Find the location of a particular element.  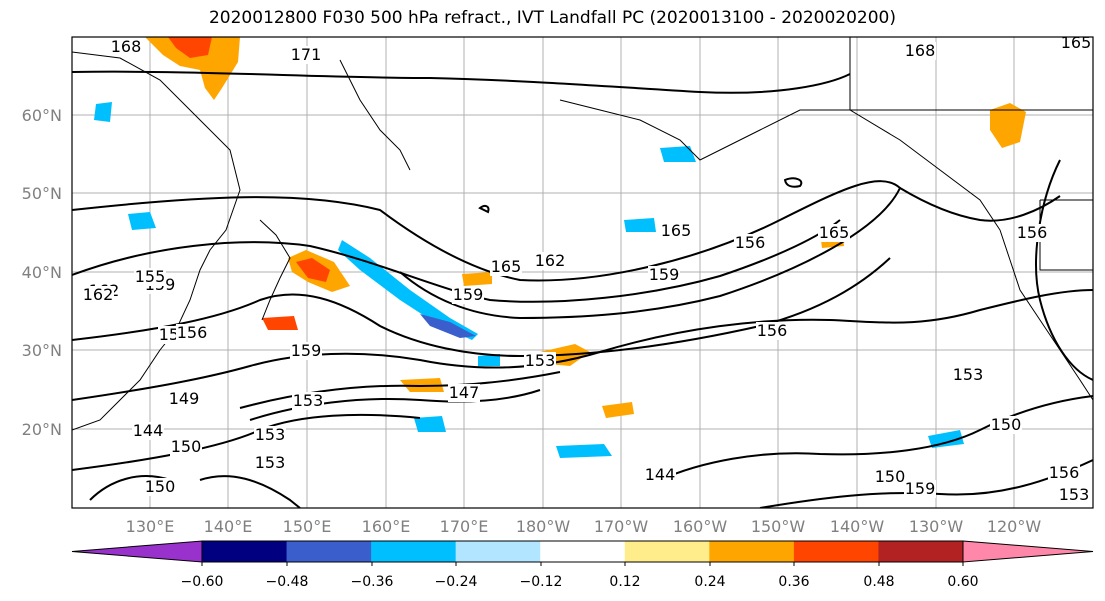

latitude-label: 60°N is located at coordinates (42, 115).